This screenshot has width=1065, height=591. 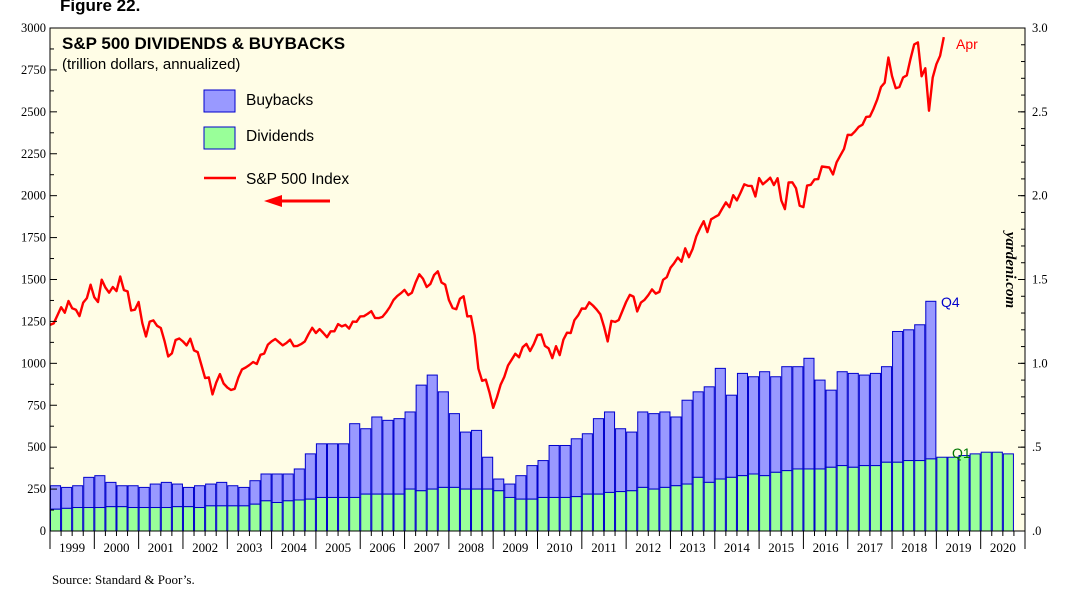 What do you see at coordinates (382, 547) in the screenshot?
I see `x-axis-tick-label: 2006` at bounding box center [382, 547].